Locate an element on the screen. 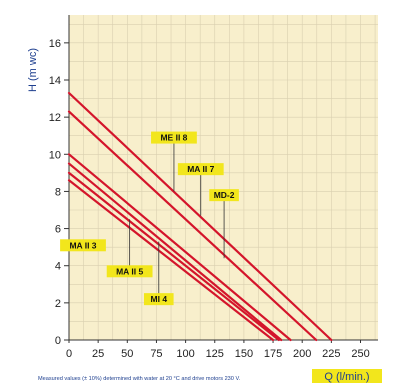 The height and width of the screenshot is (385, 401). series-label: MA II 5 is located at coordinates (129, 271).